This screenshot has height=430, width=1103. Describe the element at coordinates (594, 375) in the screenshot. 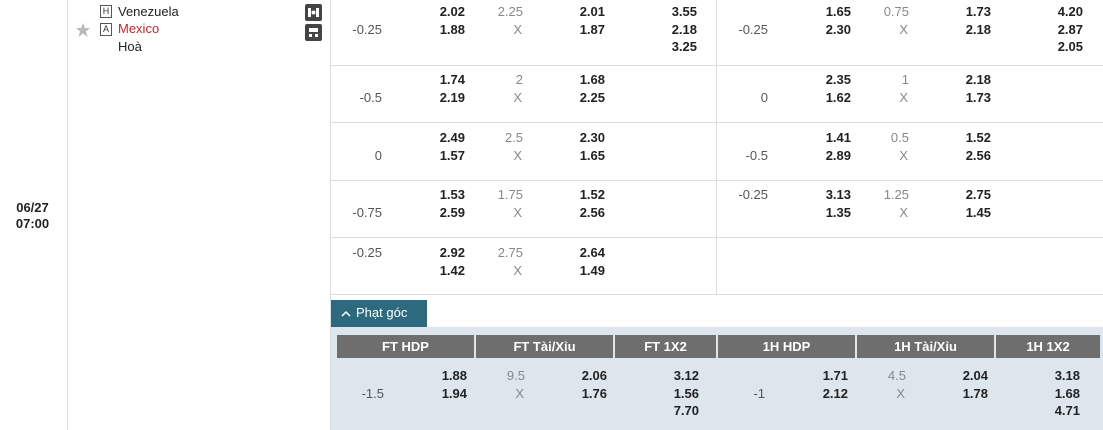

I see `odds-over: 2.06` at that location.